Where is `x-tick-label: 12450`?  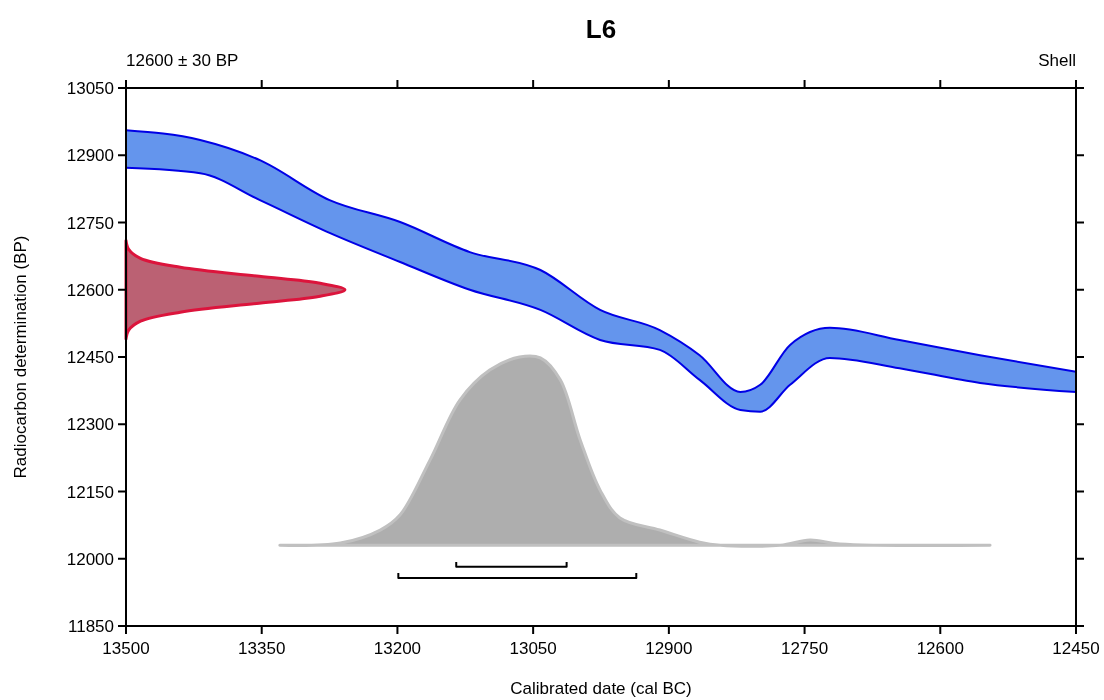 x-tick-label: 12450 is located at coordinates (1076, 648).